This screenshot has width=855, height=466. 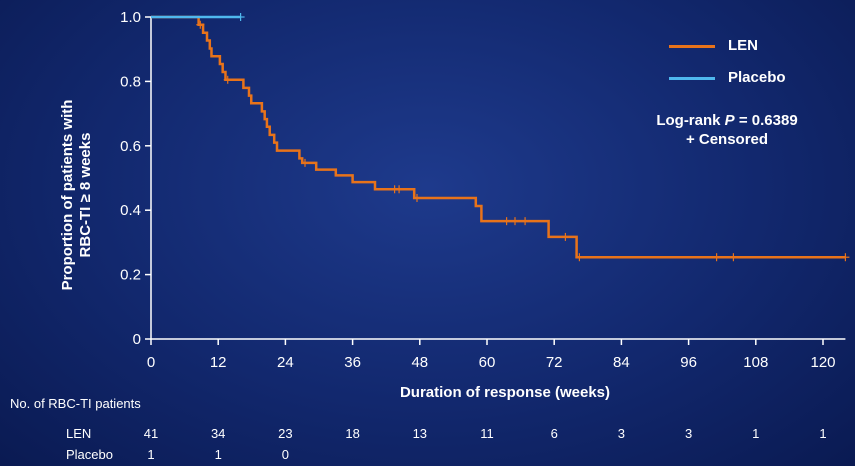 I want to click on legend-placebo-line, so click(x=692, y=78).